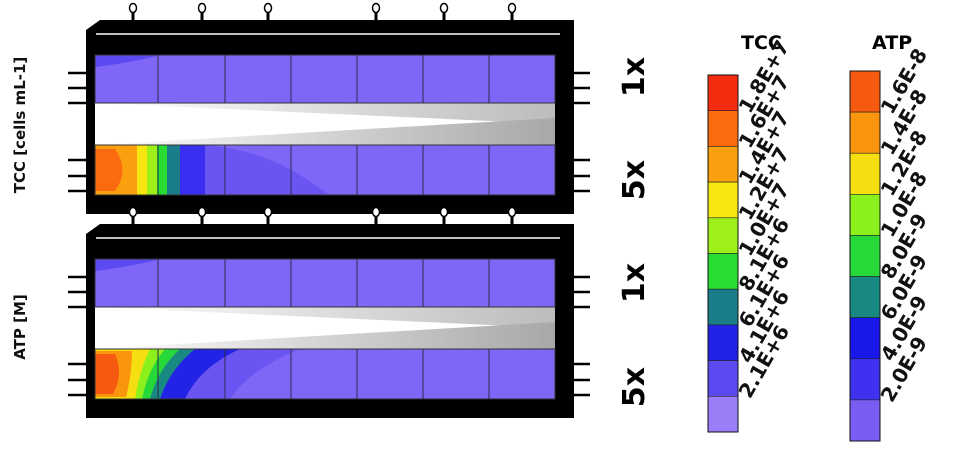 This screenshot has width=975, height=461. What do you see at coordinates (330, 29) in the screenshot?
I see `tcc-frame-top` at bounding box center [330, 29].